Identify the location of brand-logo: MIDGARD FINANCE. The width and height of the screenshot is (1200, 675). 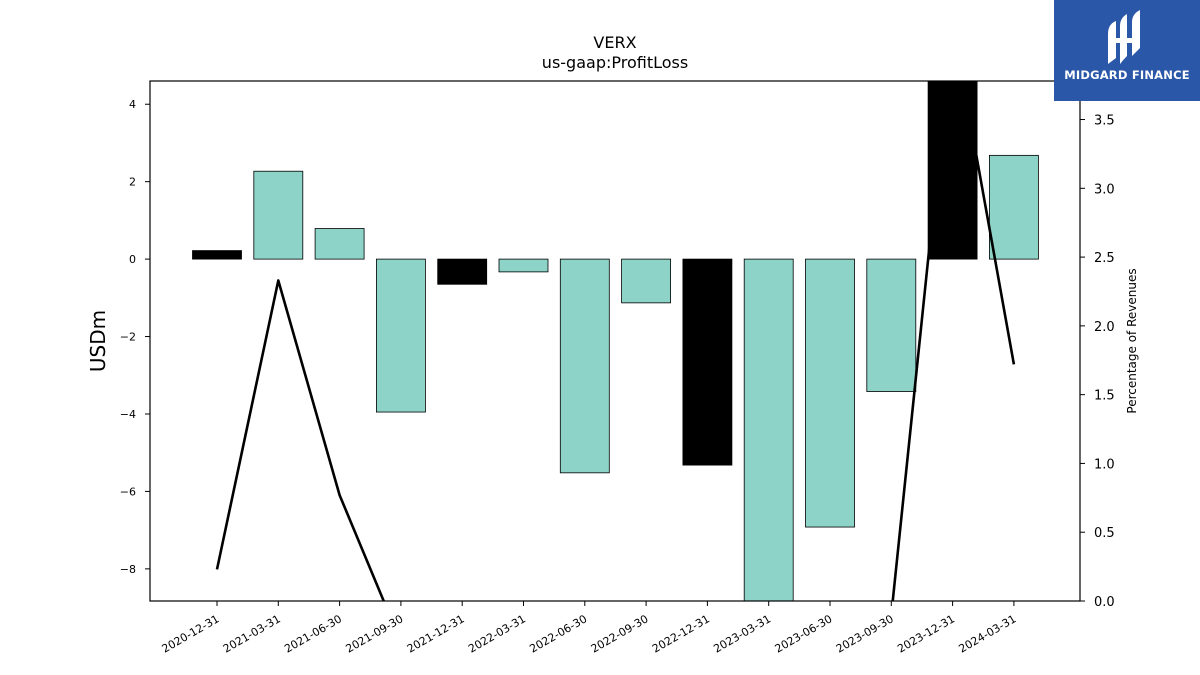
(1127, 50).